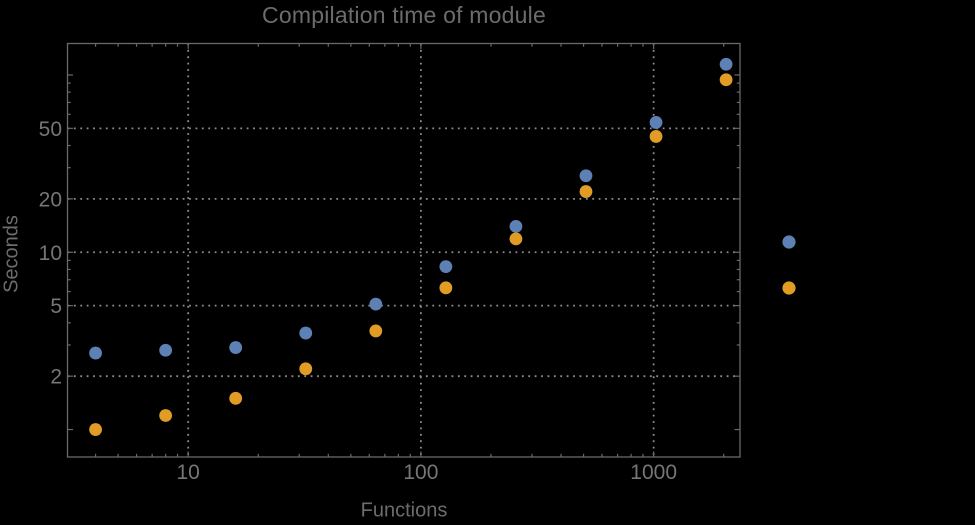 Image resolution: width=975 pixels, height=525 pixels. I want to click on y-tick-label: 5, so click(56, 306).